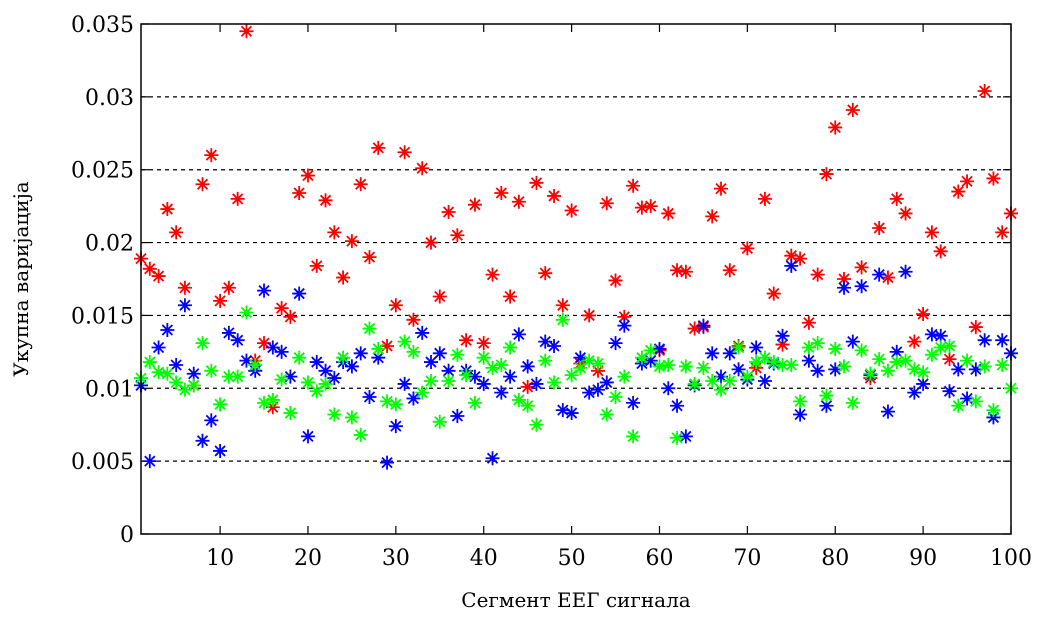 The width and height of the screenshot is (1037, 618). I want to click on y-tick-label: 0.035, so click(102, 25).